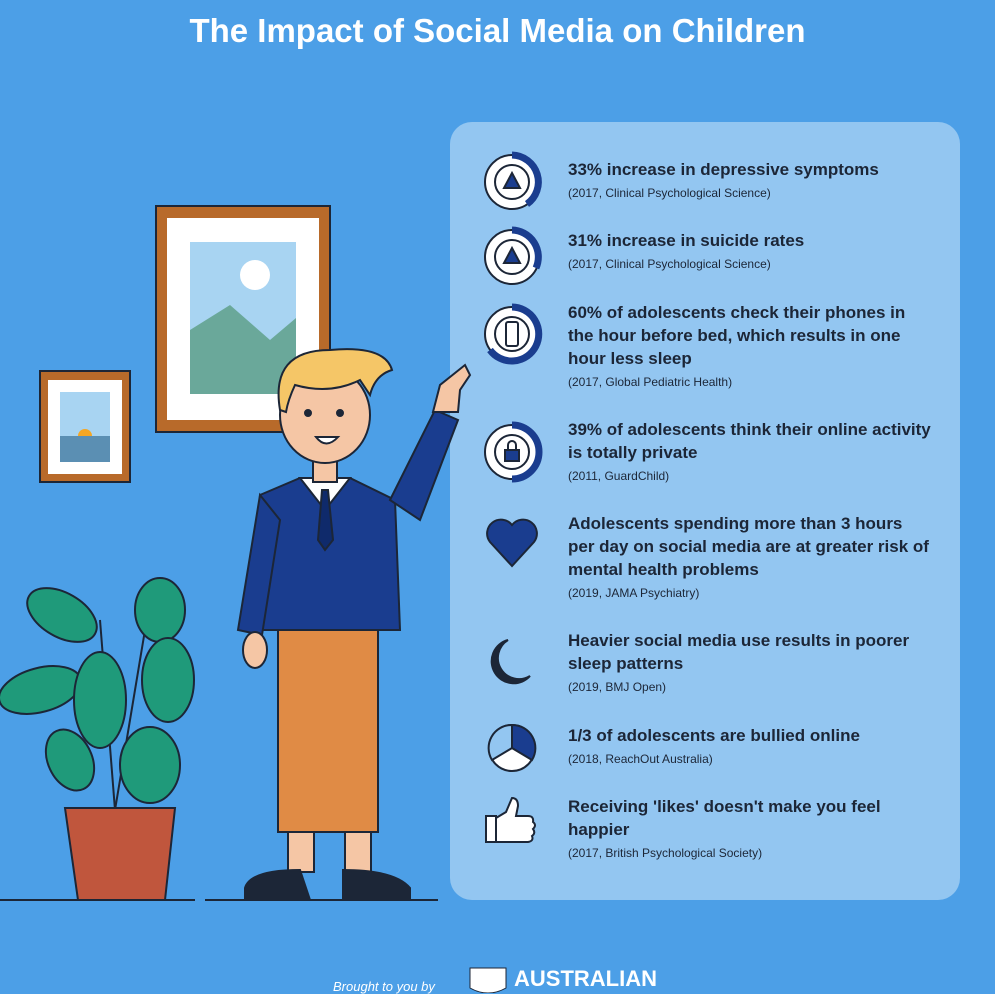 The image size is (995, 994). Describe the element at coordinates (497, 30) in the screenshot. I see `title: The Impact of Social Media on Children` at that location.